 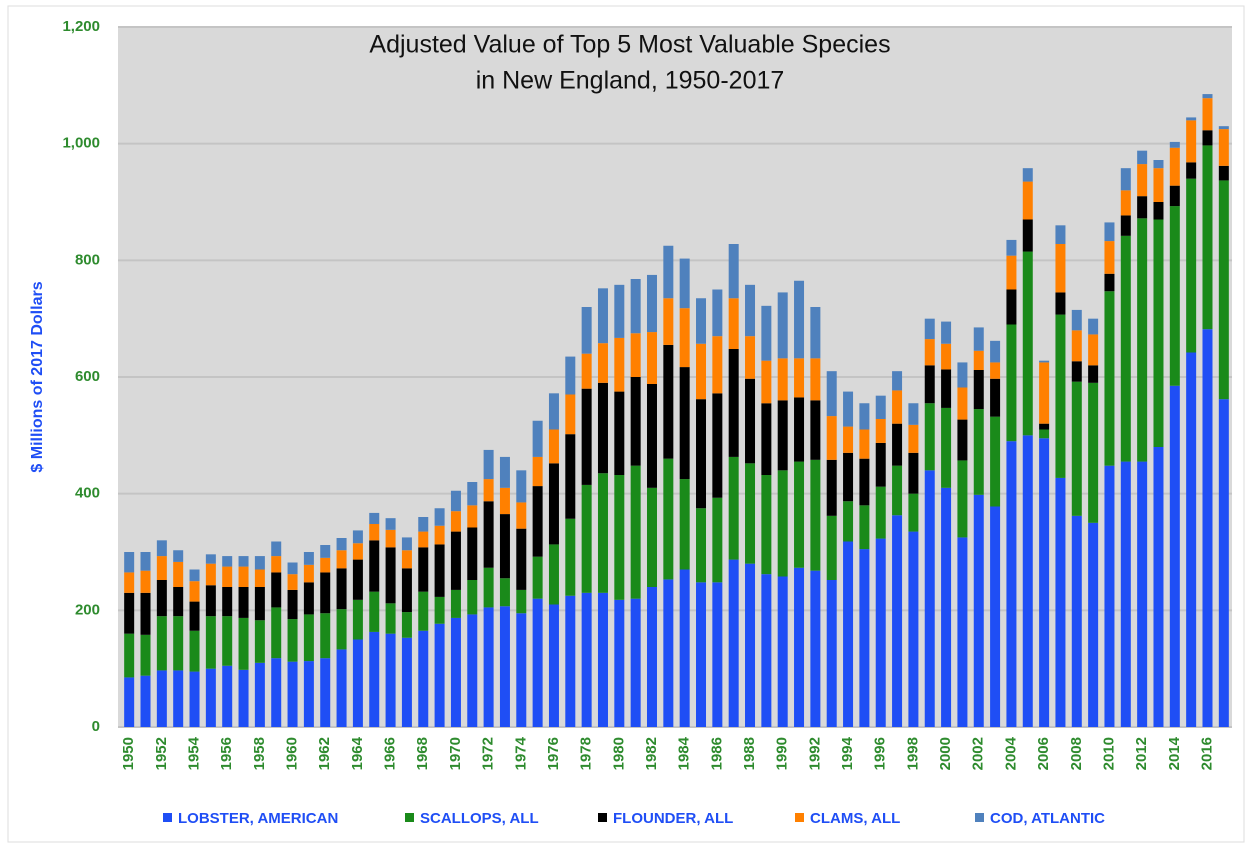 I want to click on legend-label: LOBSTER, AMERICAN, so click(x=258, y=818).